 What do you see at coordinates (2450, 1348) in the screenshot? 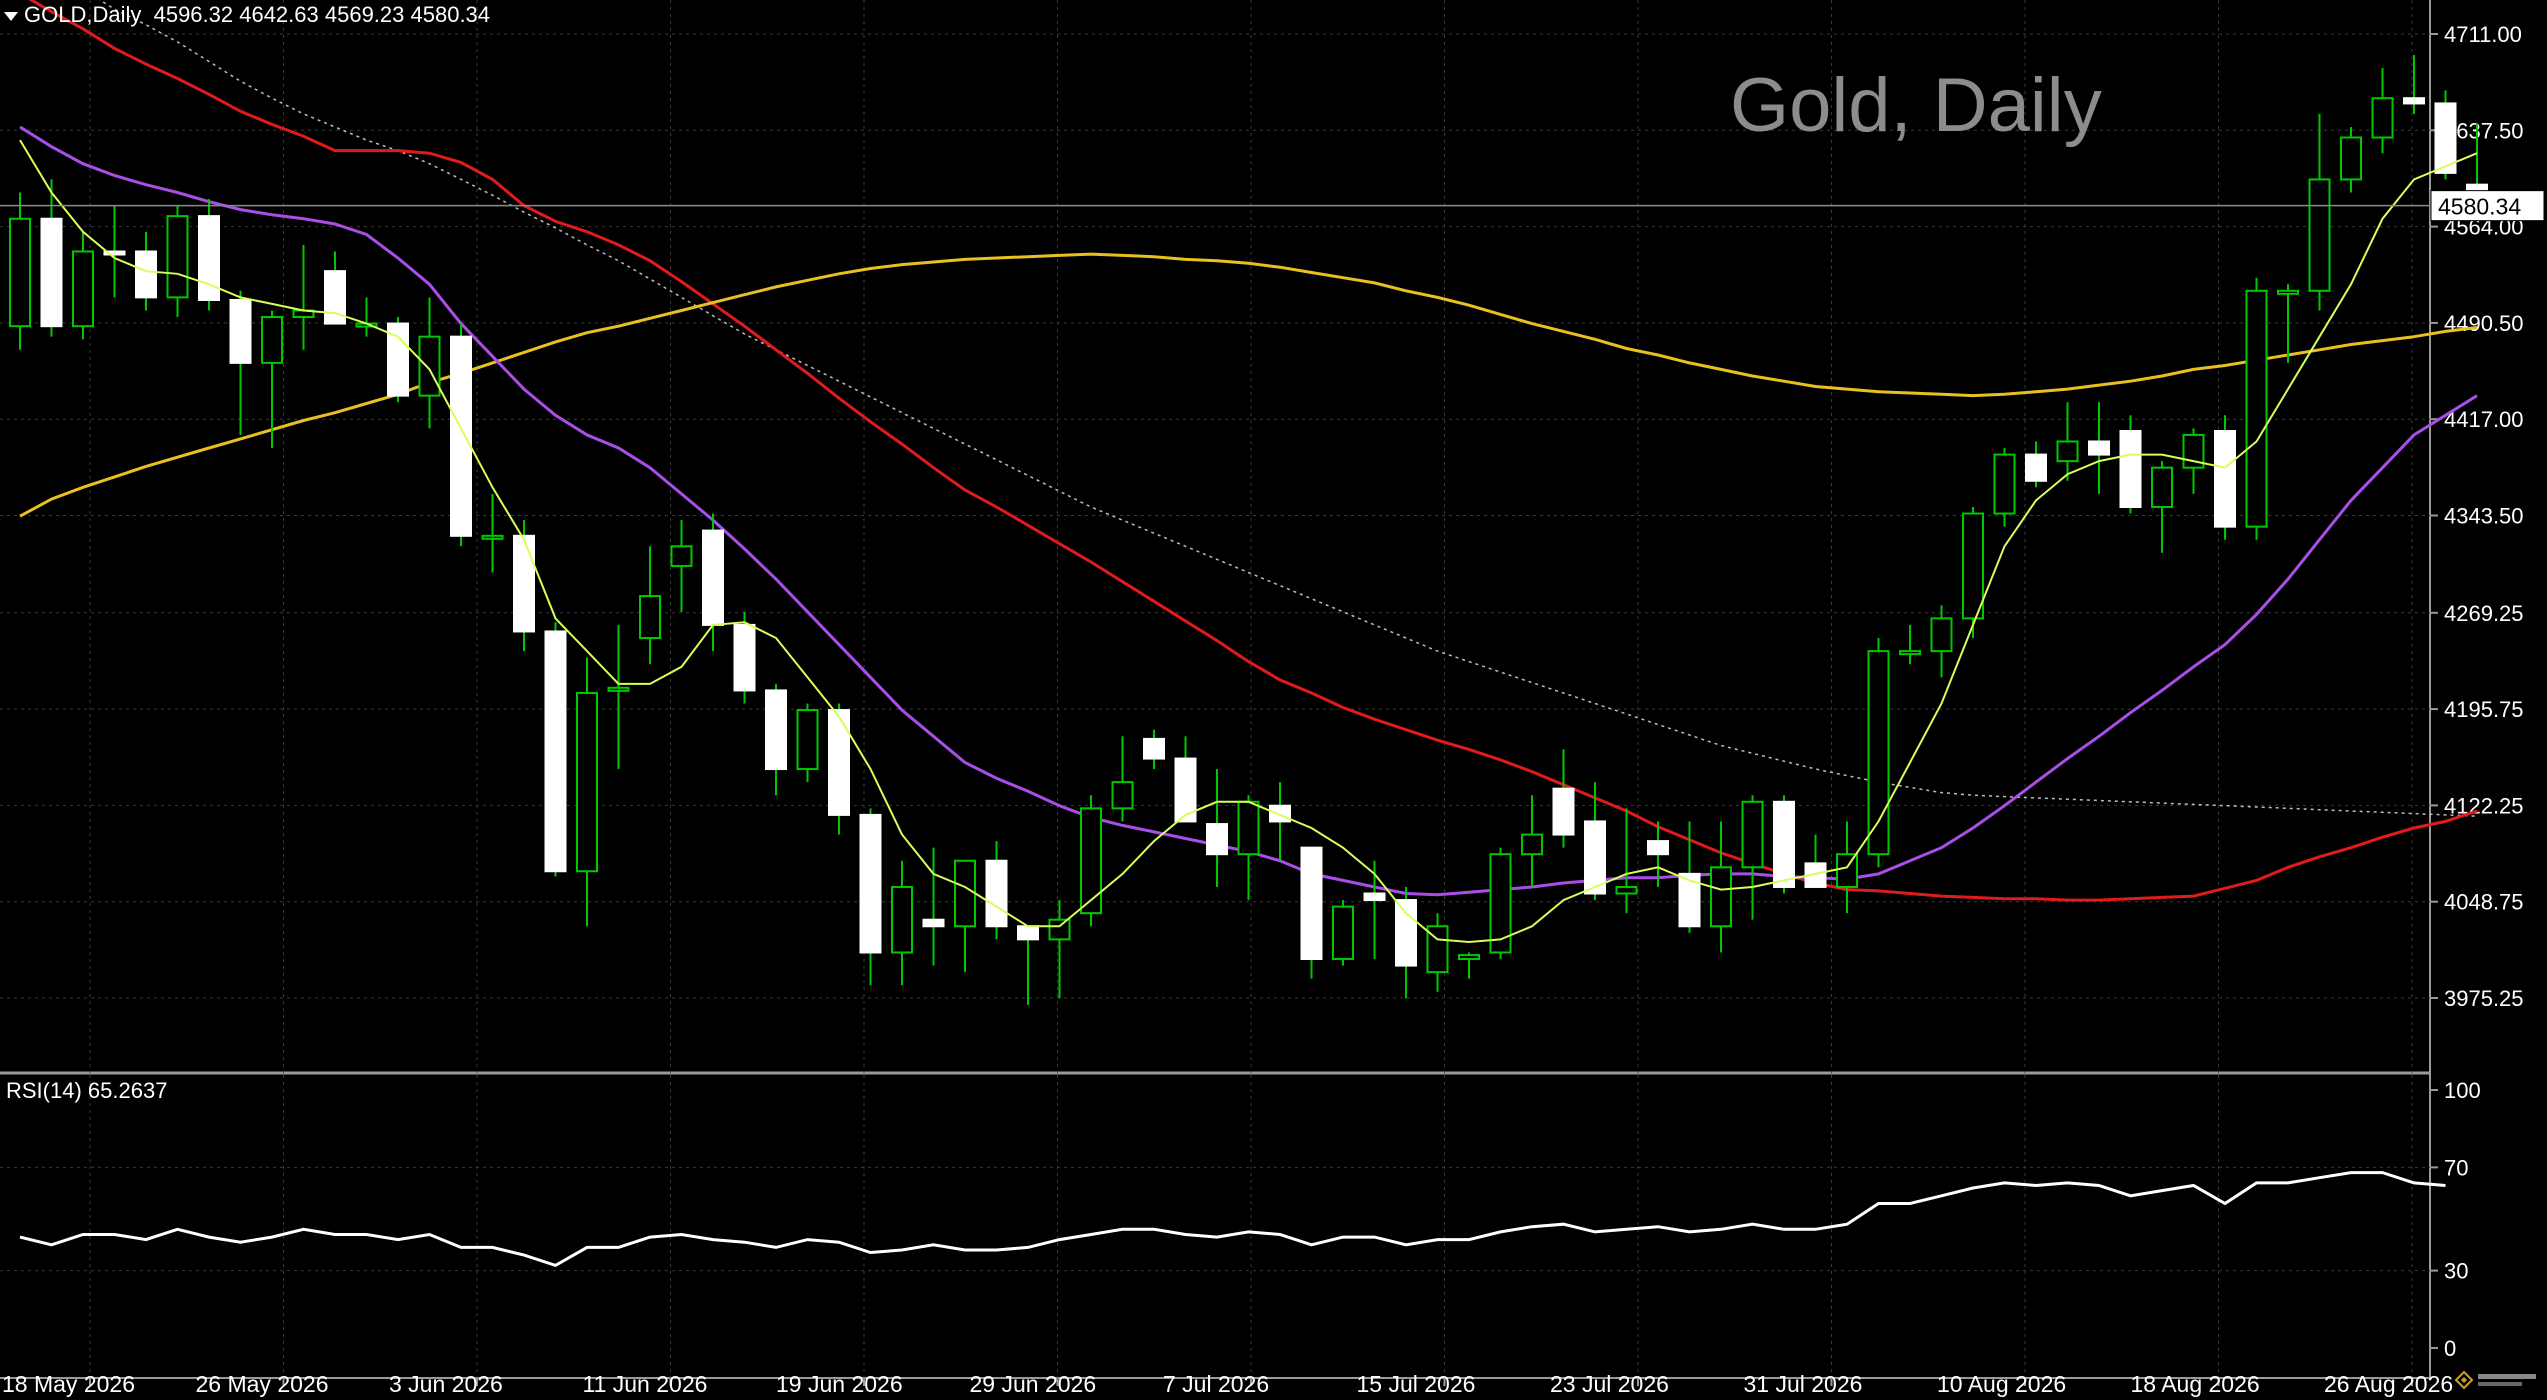
I see `rsi-tick-label: 0` at bounding box center [2450, 1348].